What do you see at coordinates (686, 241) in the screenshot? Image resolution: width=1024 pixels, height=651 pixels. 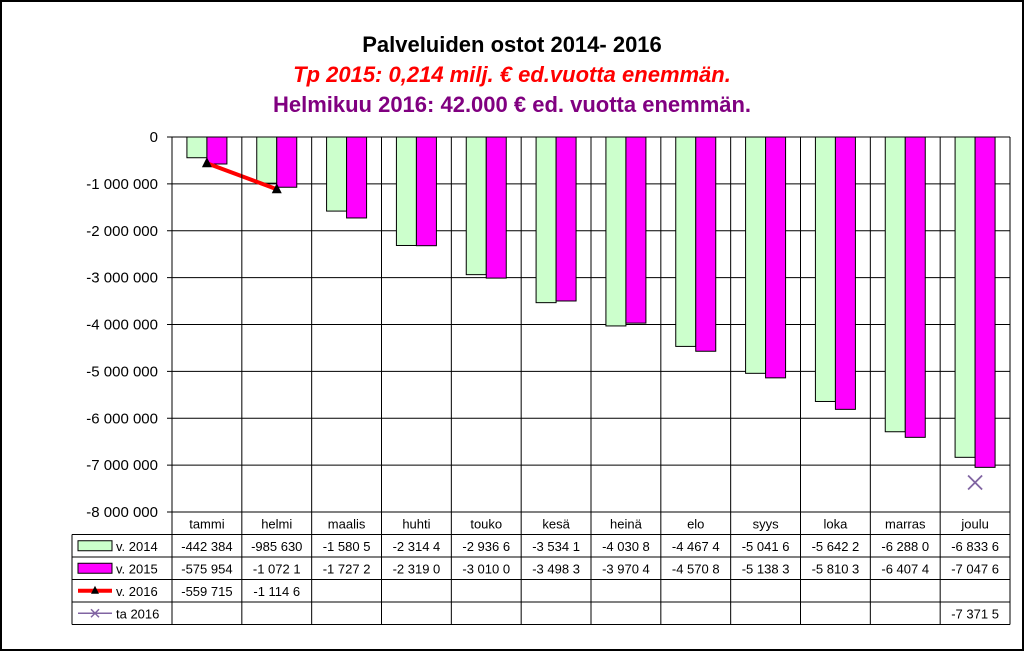 I see `bar-2014-elo` at bounding box center [686, 241].